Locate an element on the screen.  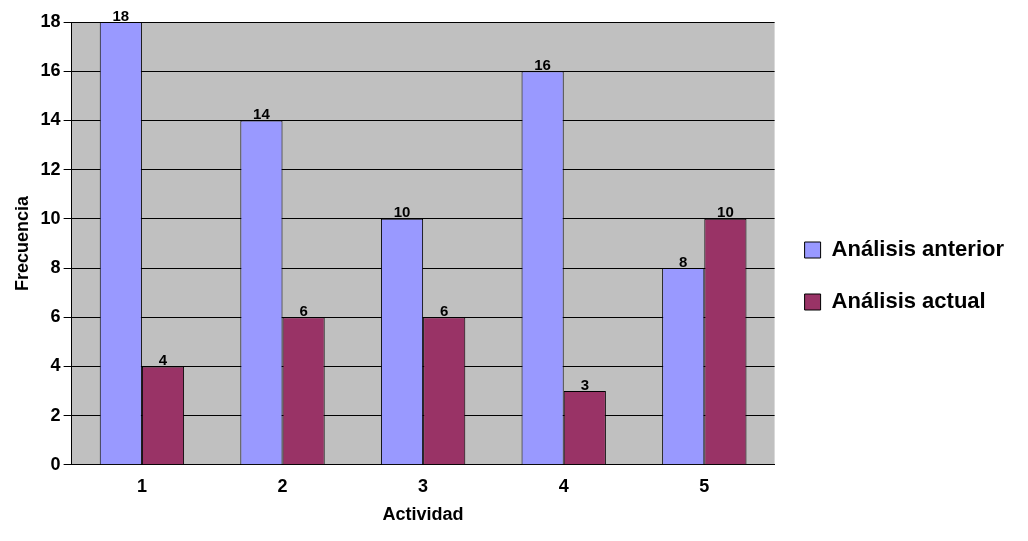
y-tick-label: 12 is located at coordinates (50, 168).